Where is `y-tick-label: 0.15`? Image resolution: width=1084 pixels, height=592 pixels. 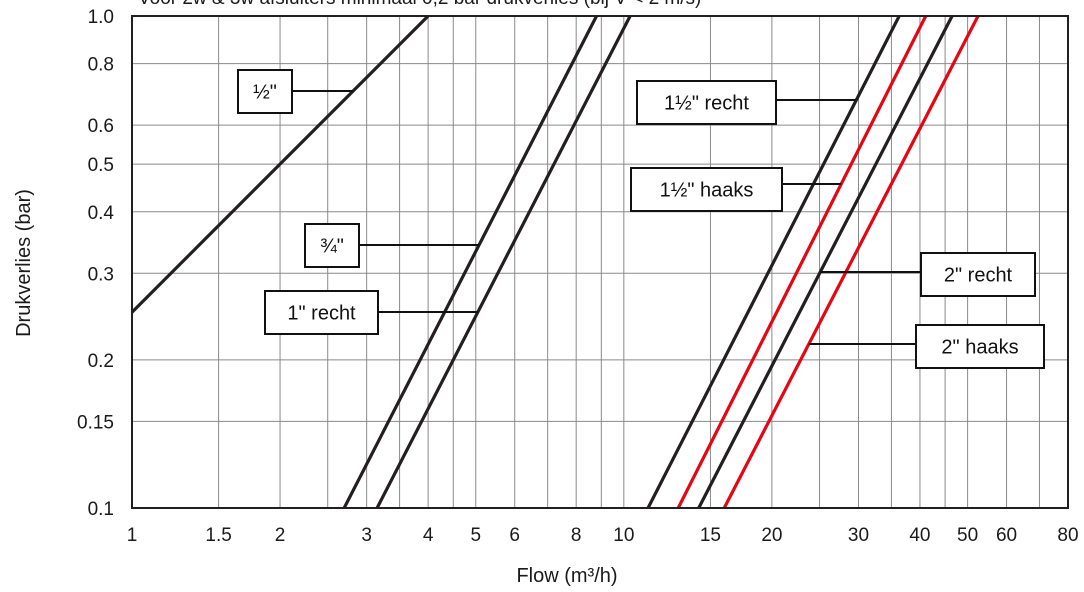 y-tick-label: 0.15 is located at coordinates (95, 422).